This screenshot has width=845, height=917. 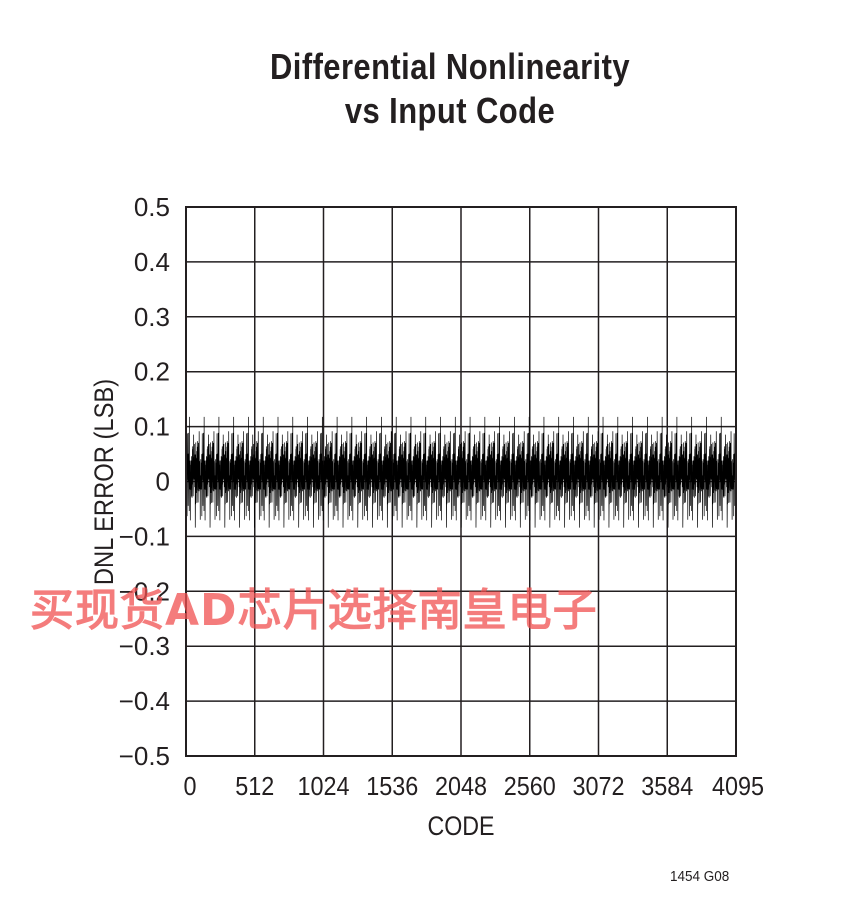 I want to click on y-tick-label: −0.1, so click(x=144, y=536).